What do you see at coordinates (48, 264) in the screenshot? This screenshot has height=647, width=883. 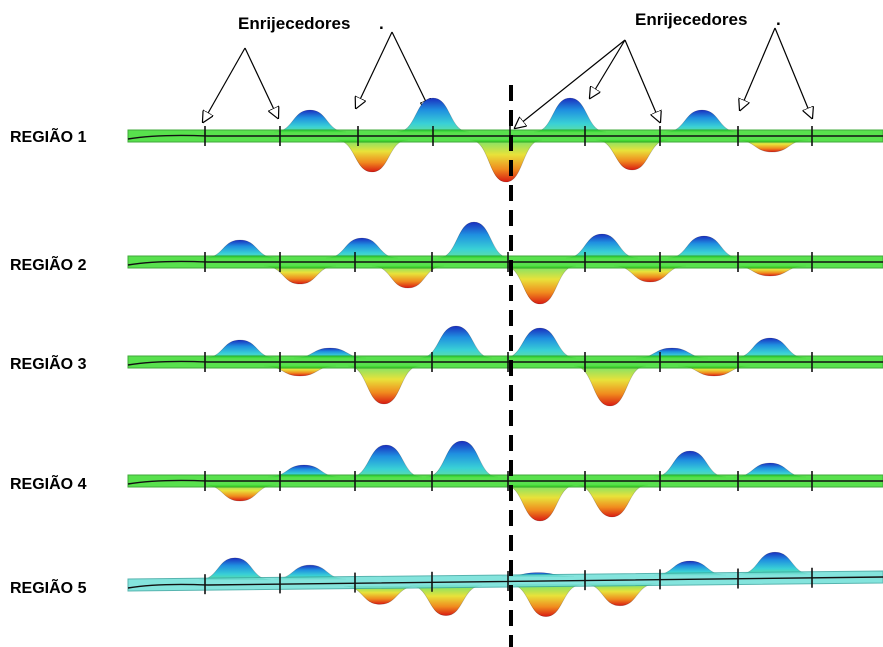 I see `region-label: REGIÃO 2` at bounding box center [48, 264].